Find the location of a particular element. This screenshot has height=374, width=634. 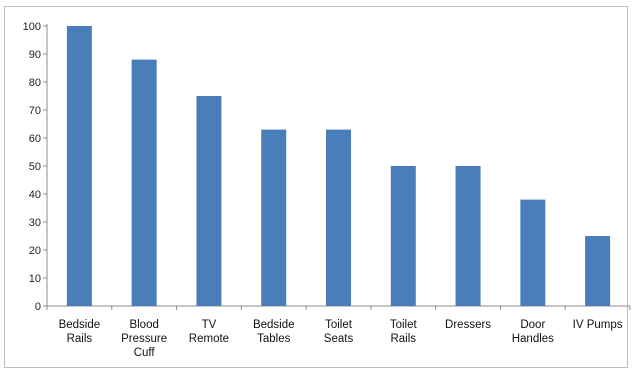

y-tick-label: 100 is located at coordinates (32, 27).